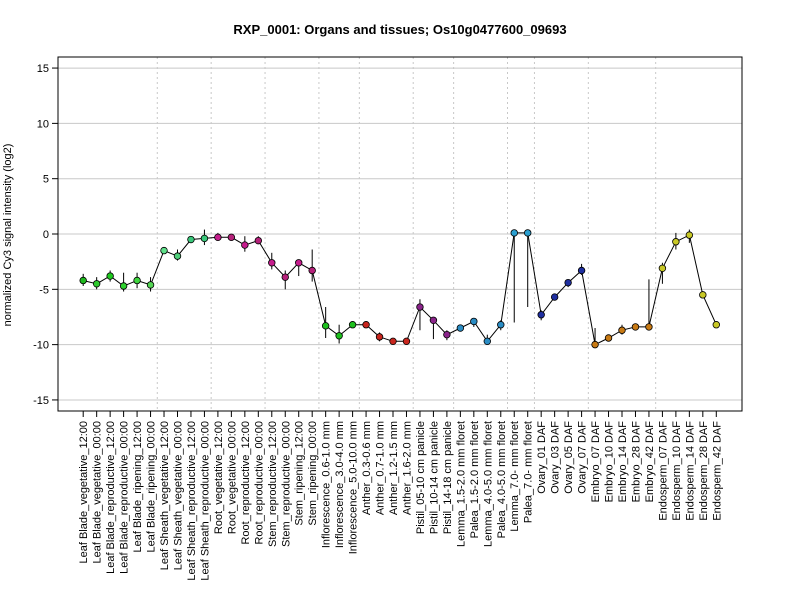 This screenshot has height=600, width=800. What do you see at coordinates (529, 472) in the screenshot?
I see `category-label: Palea_7.0- mm floret` at bounding box center [529, 472].